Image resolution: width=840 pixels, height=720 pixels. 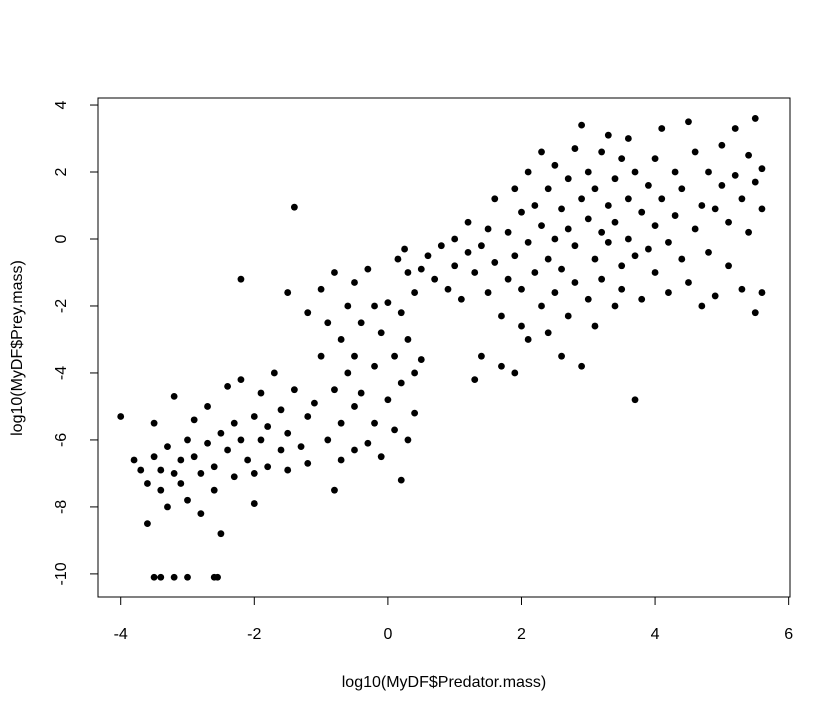 What do you see at coordinates (61, 507) in the screenshot?
I see `y-tick-label: -8` at bounding box center [61, 507].